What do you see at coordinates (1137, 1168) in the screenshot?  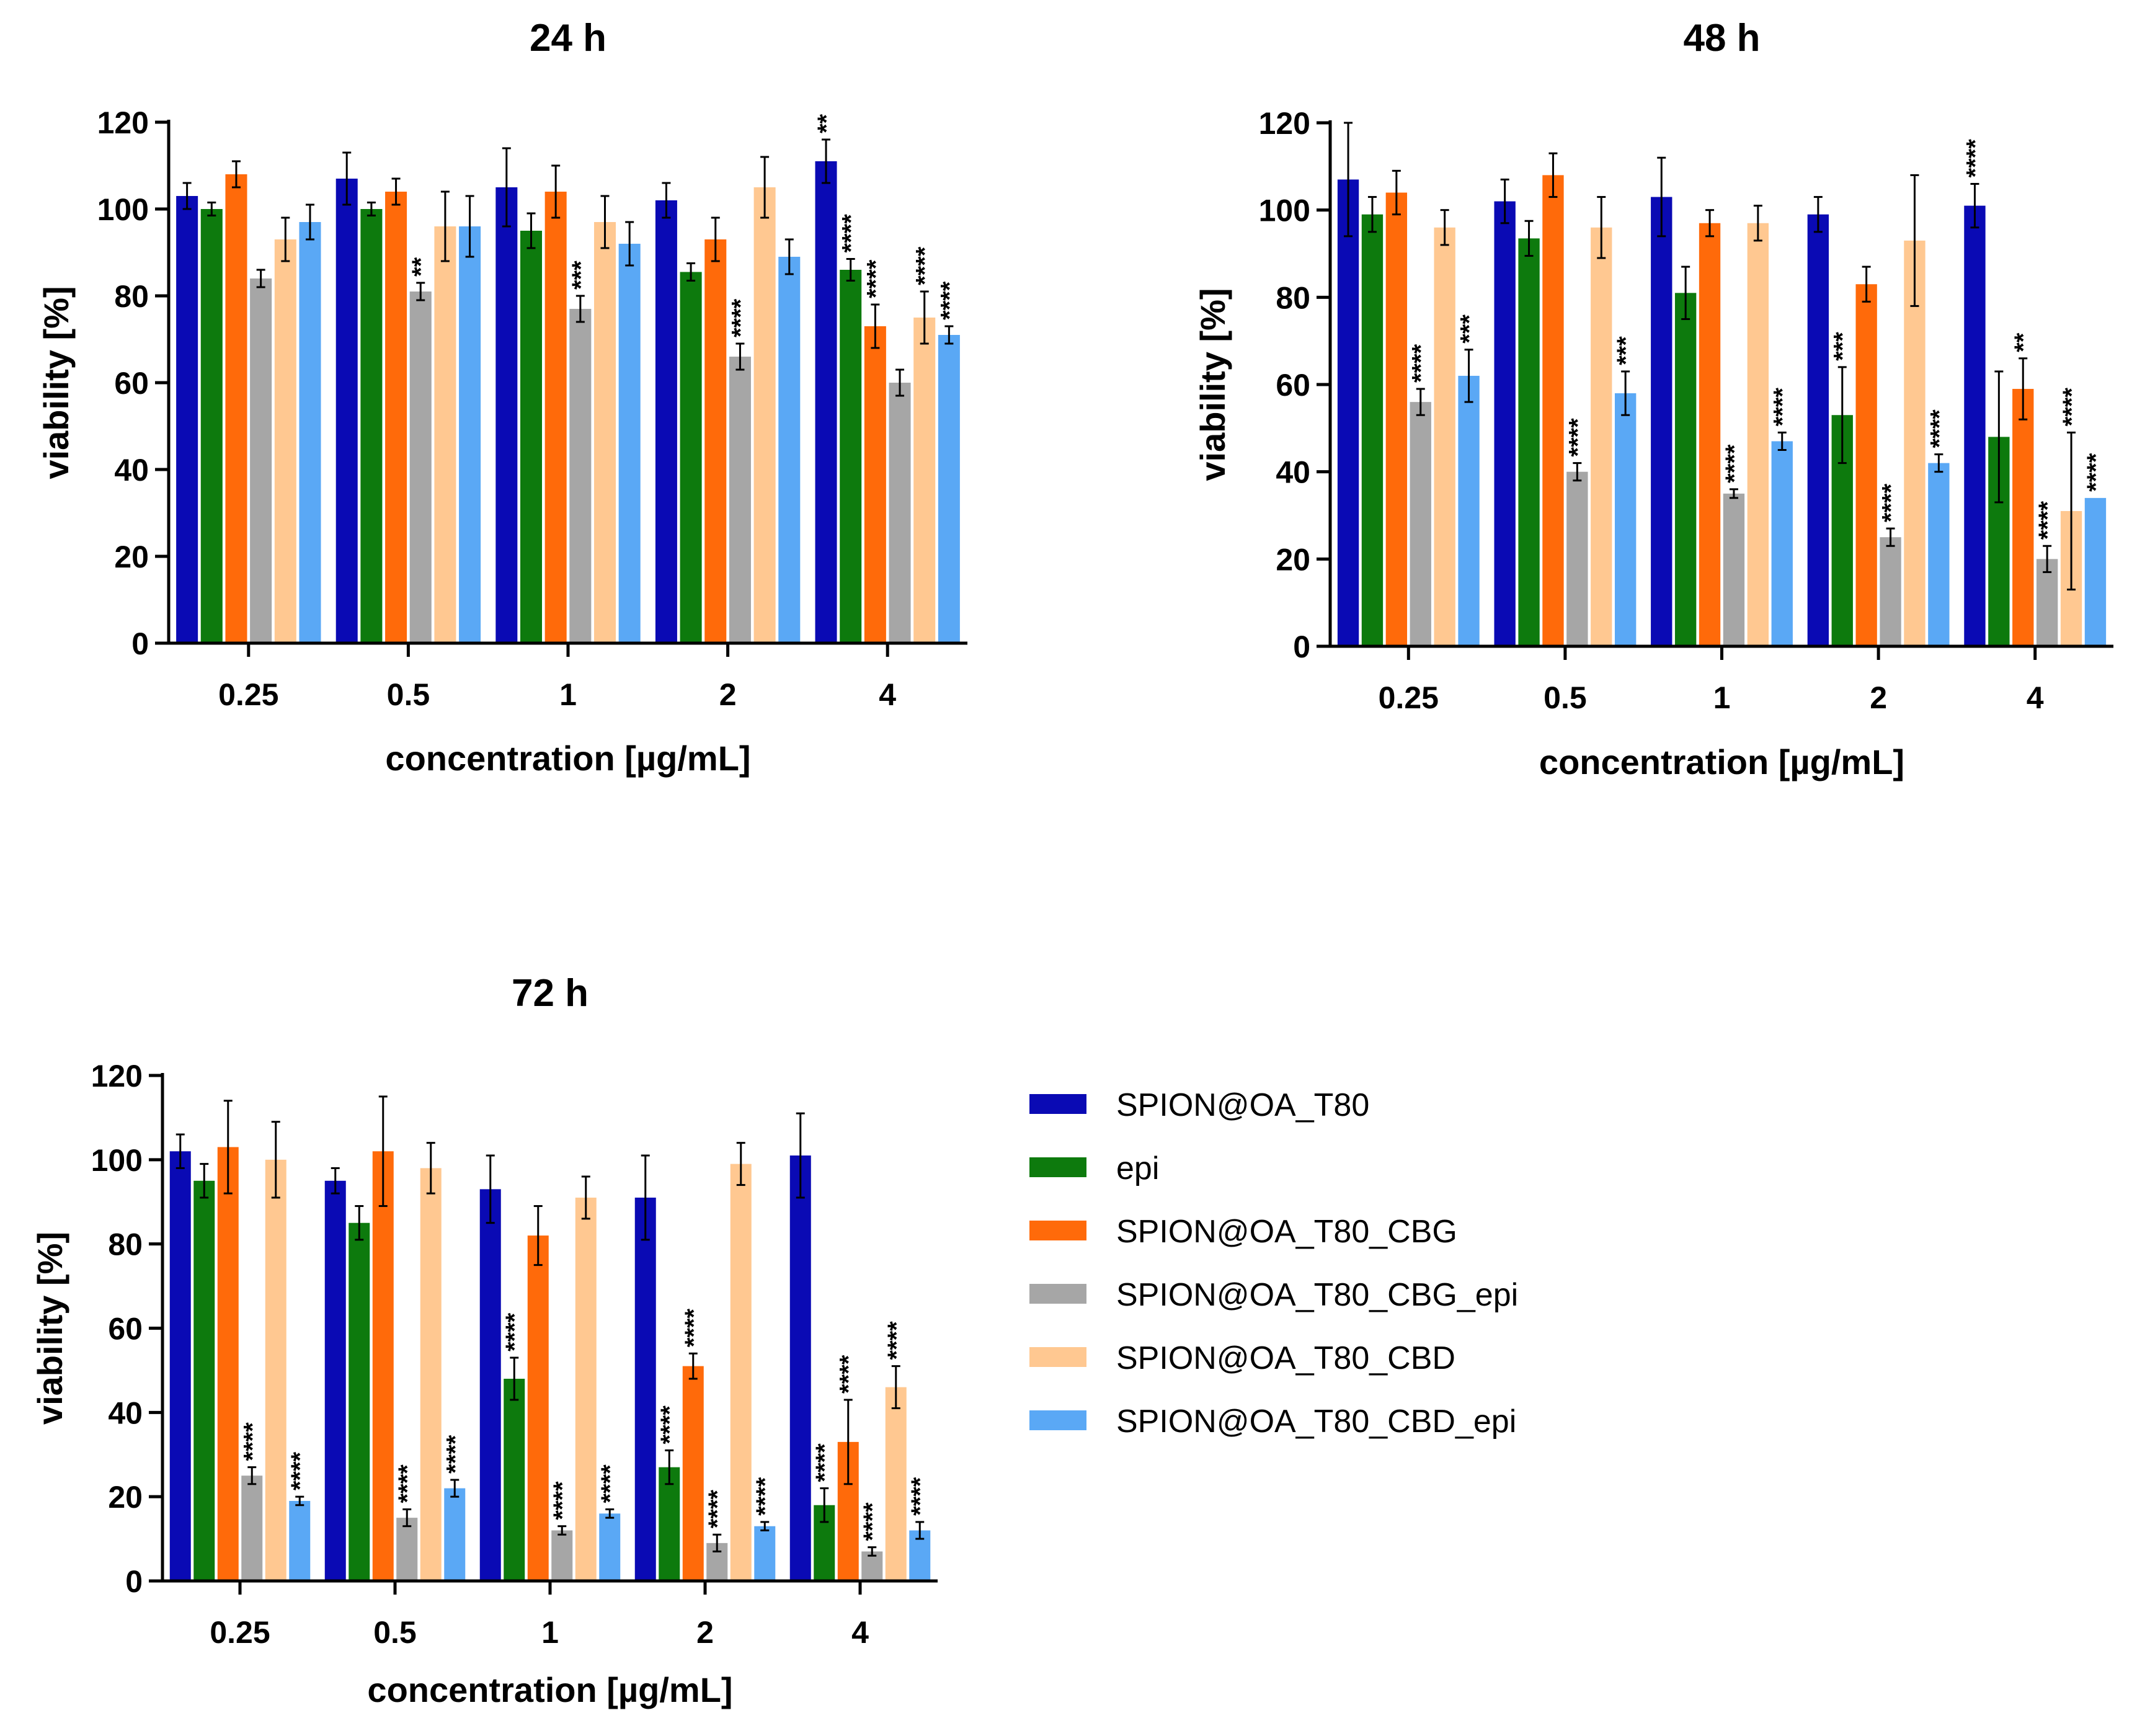 I see `legend-label: epi` at bounding box center [1137, 1168].